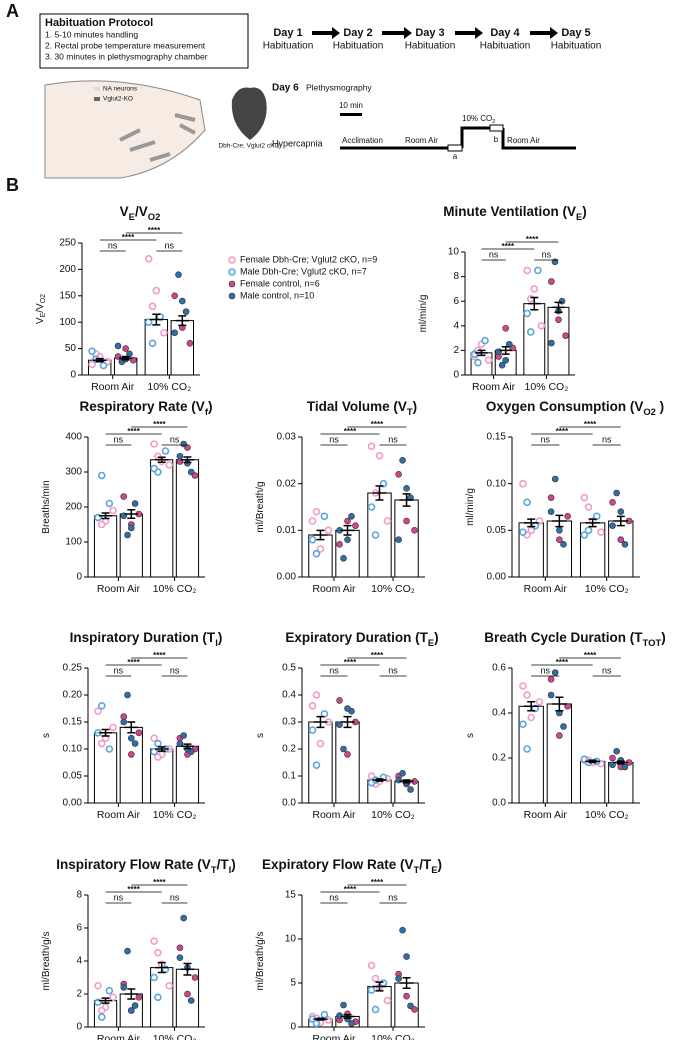  Describe the element at coordinates (248, 146) in the screenshot. I see `mouse-label: Dbh-Cre; Vglut2 cKO` at that location.